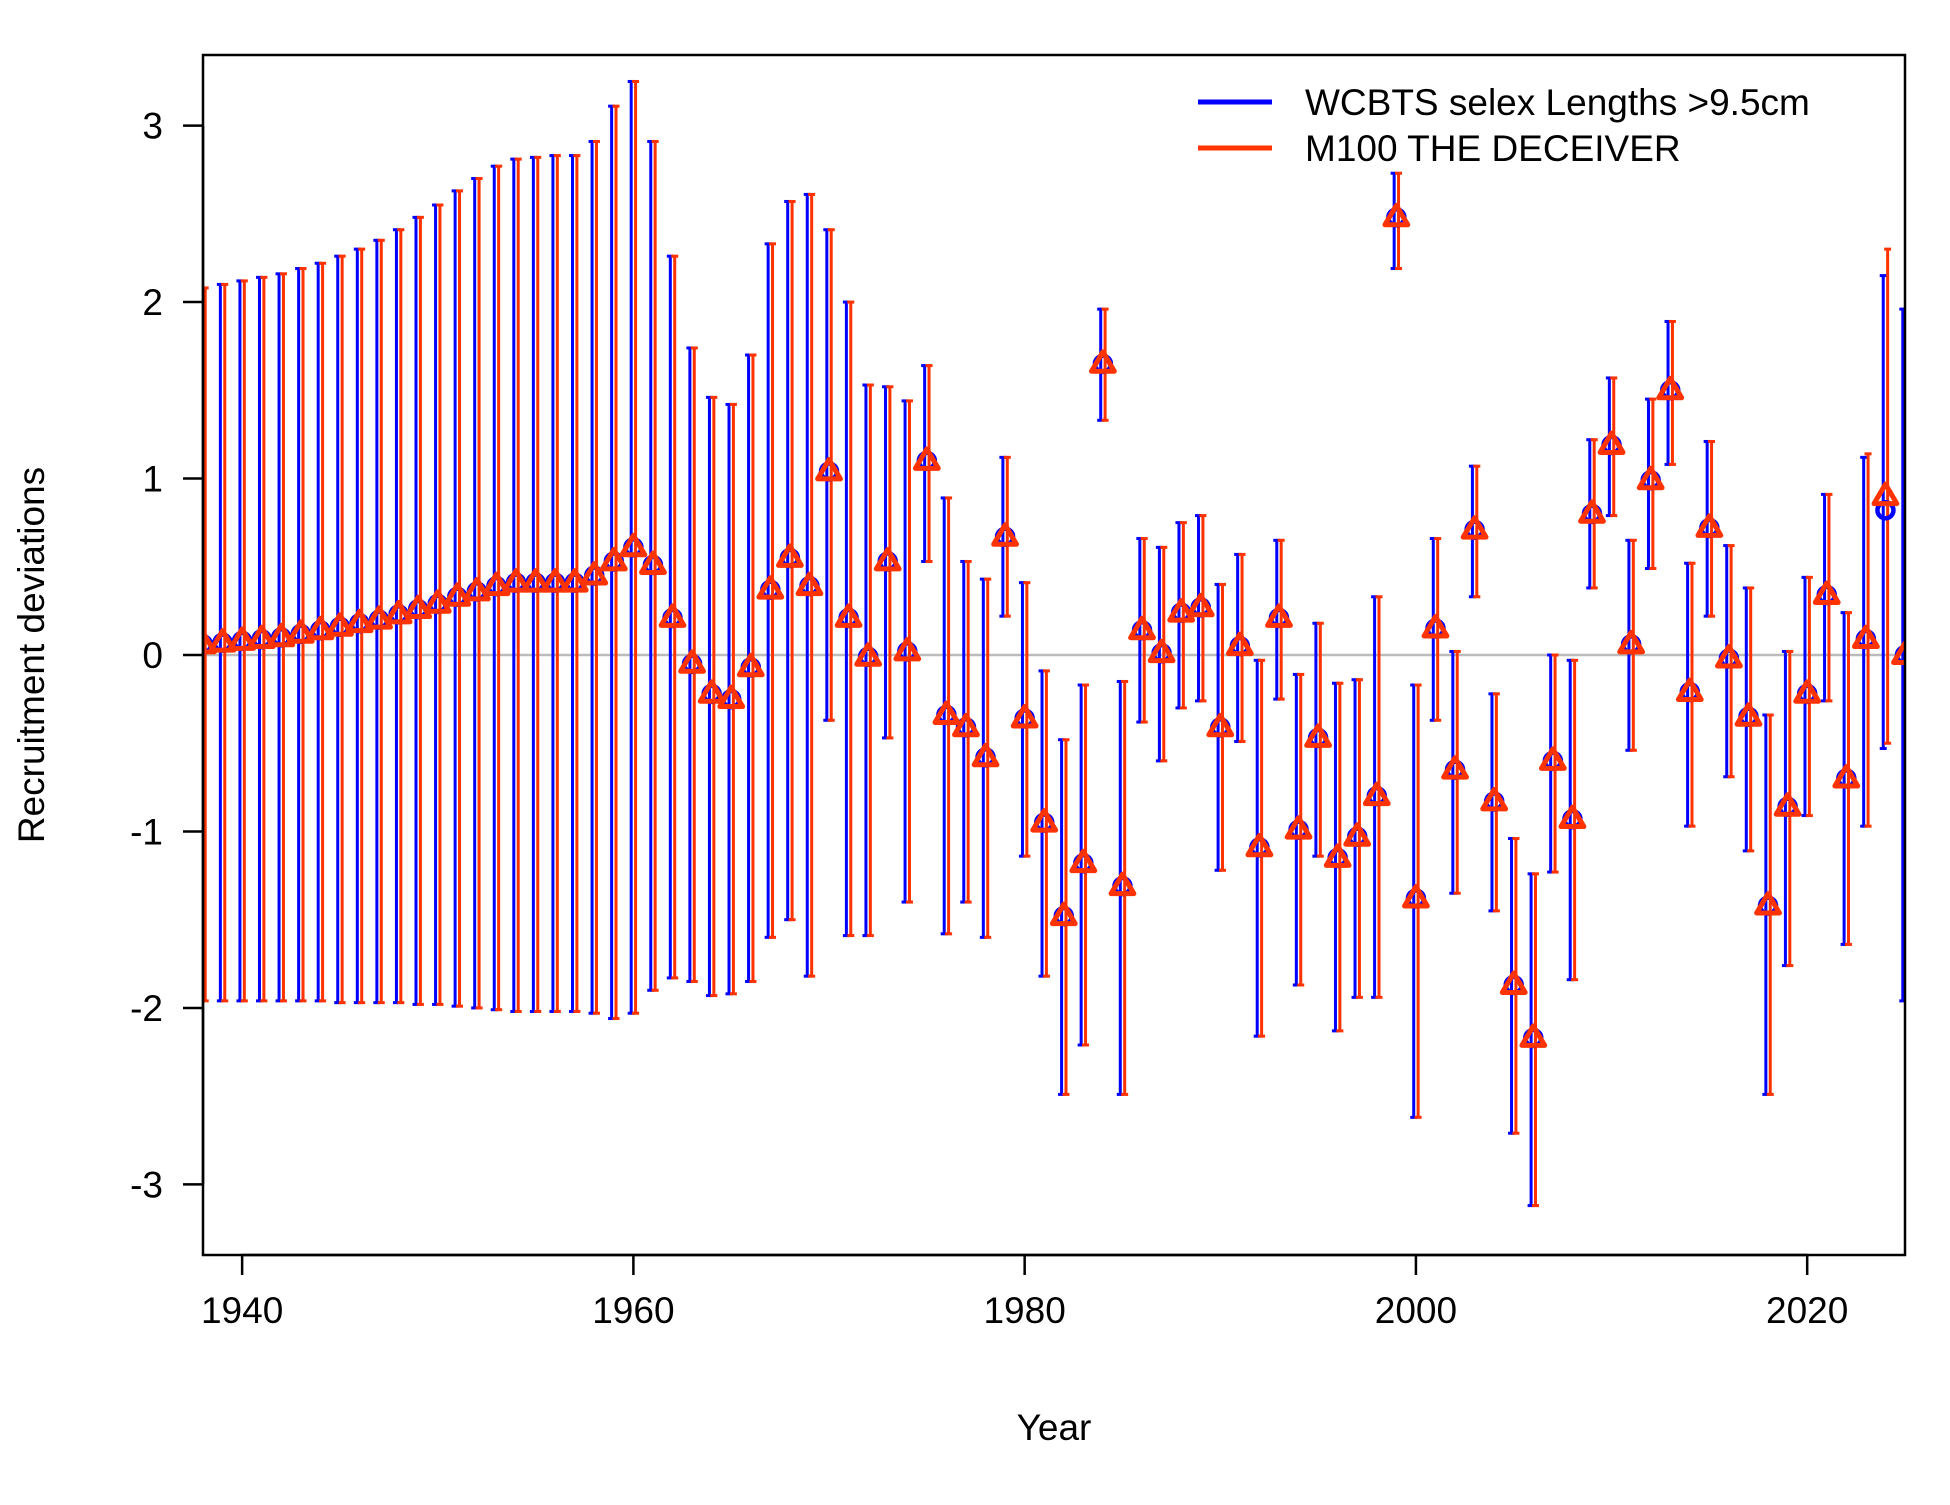 Image resolution: width=1950 pixels, height=1505 pixels. I want to click on y-tick-label: 3, so click(152, 126).